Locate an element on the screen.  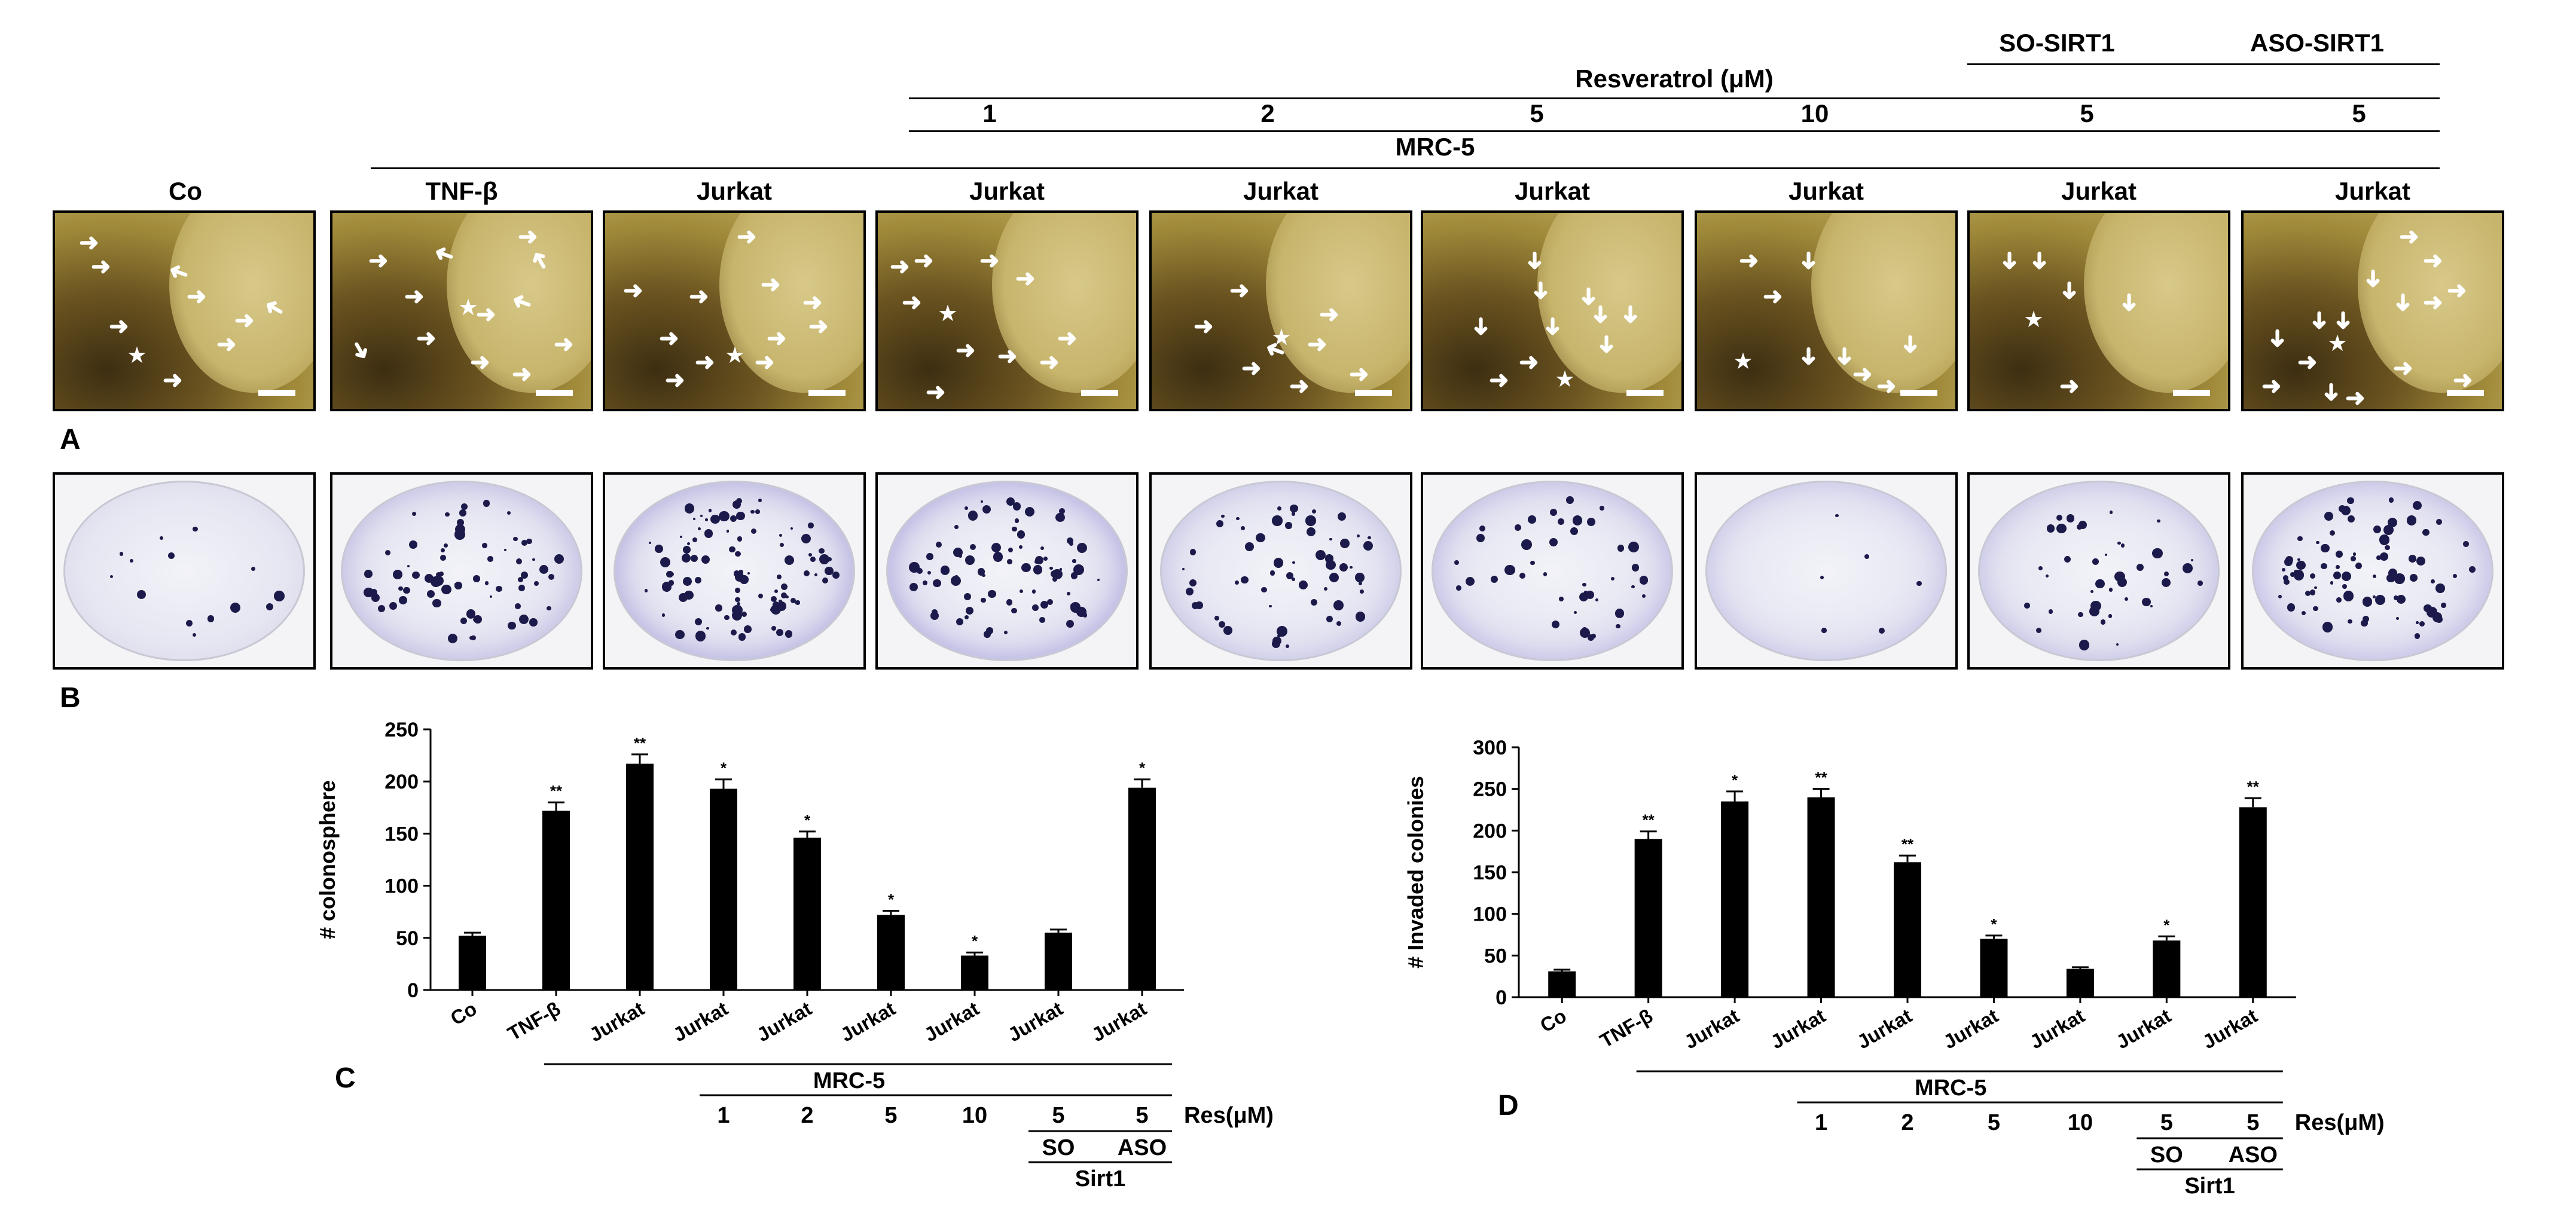
header-so-sirt1: SO-SIRT1 is located at coordinates (2057, 43).